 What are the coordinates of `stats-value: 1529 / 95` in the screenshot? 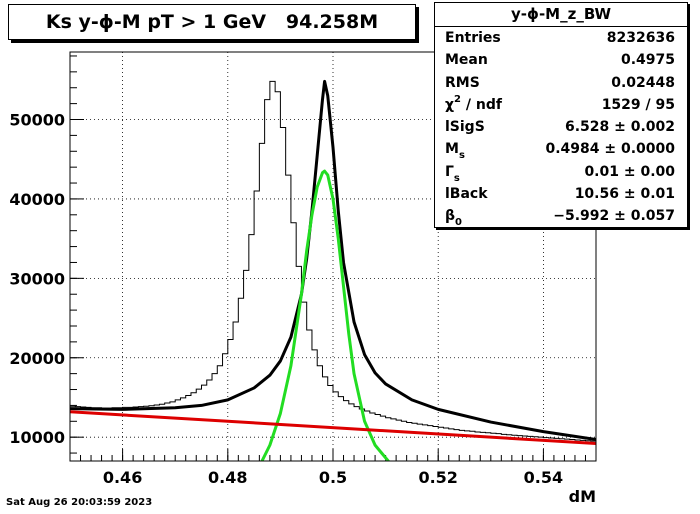 It's located at (638, 104).